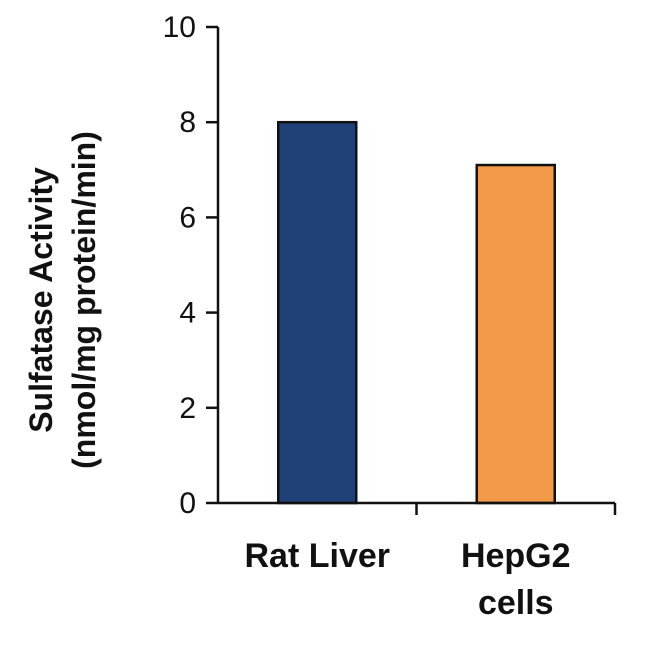 The image size is (650, 650). I want to click on y-tick-label: 8, so click(187, 122).